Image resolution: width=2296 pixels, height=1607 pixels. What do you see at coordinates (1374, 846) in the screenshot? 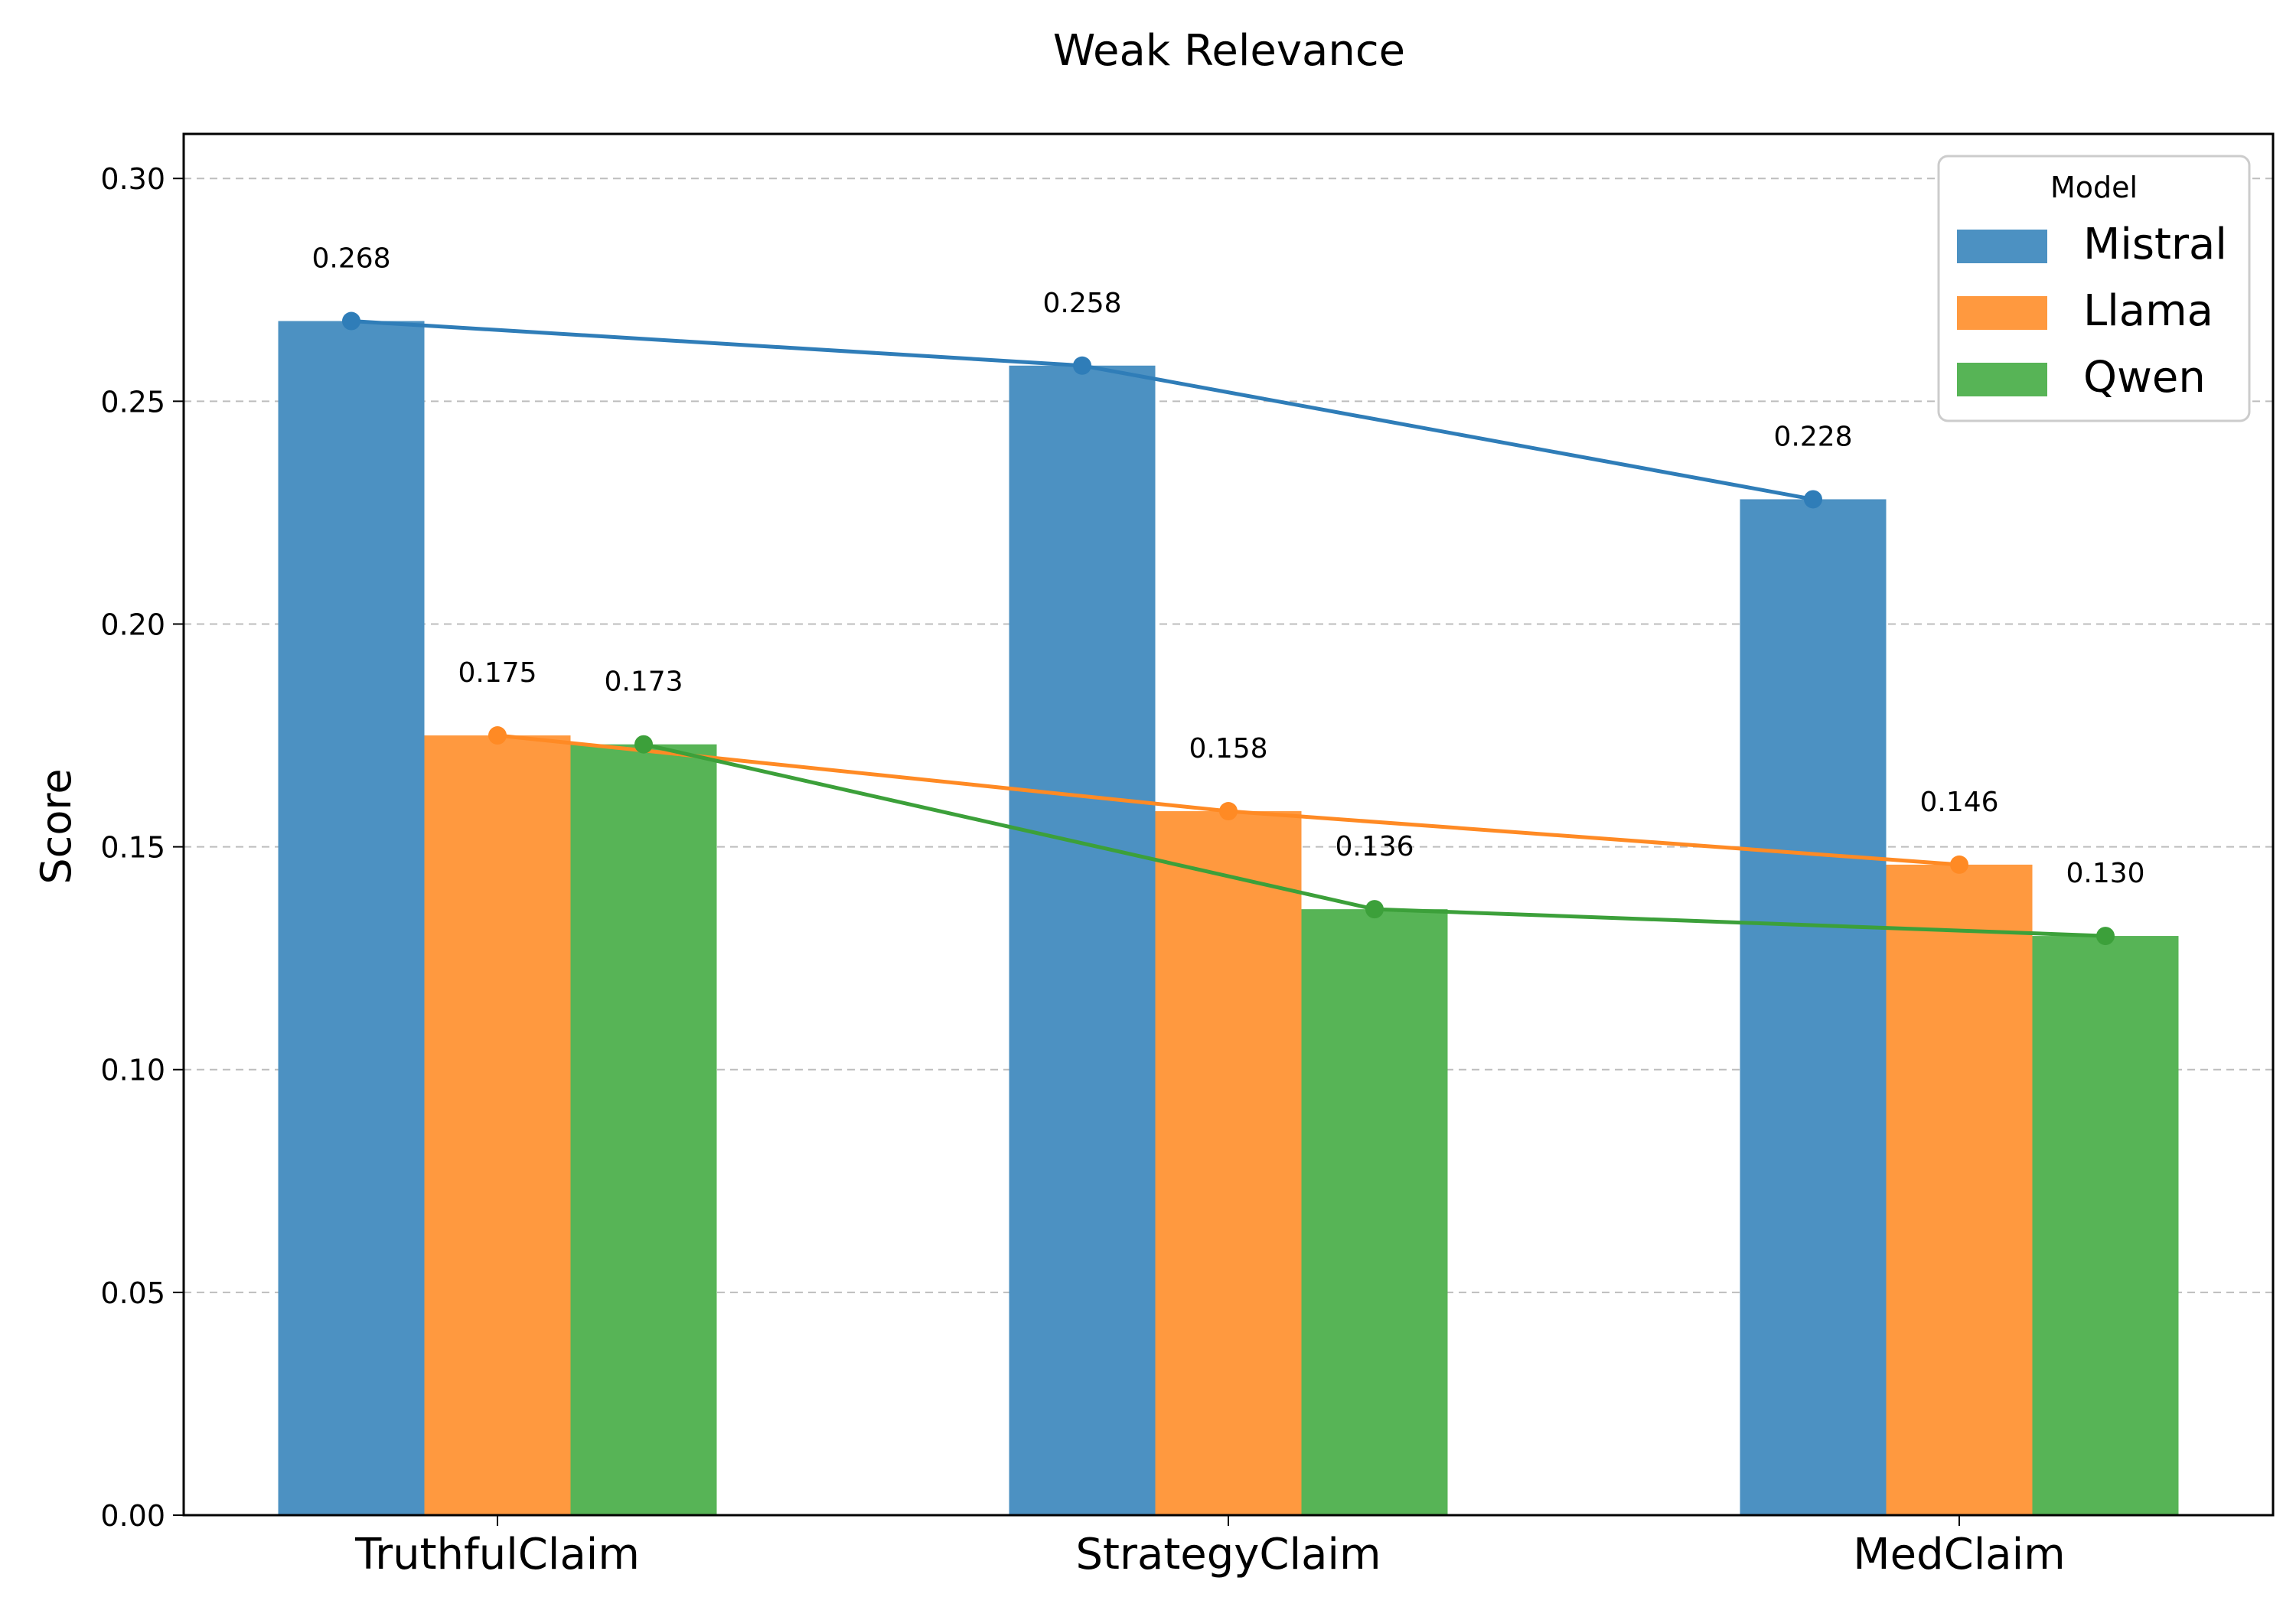
I see `value-label: 0.136` at bounding box center [1374, 846].